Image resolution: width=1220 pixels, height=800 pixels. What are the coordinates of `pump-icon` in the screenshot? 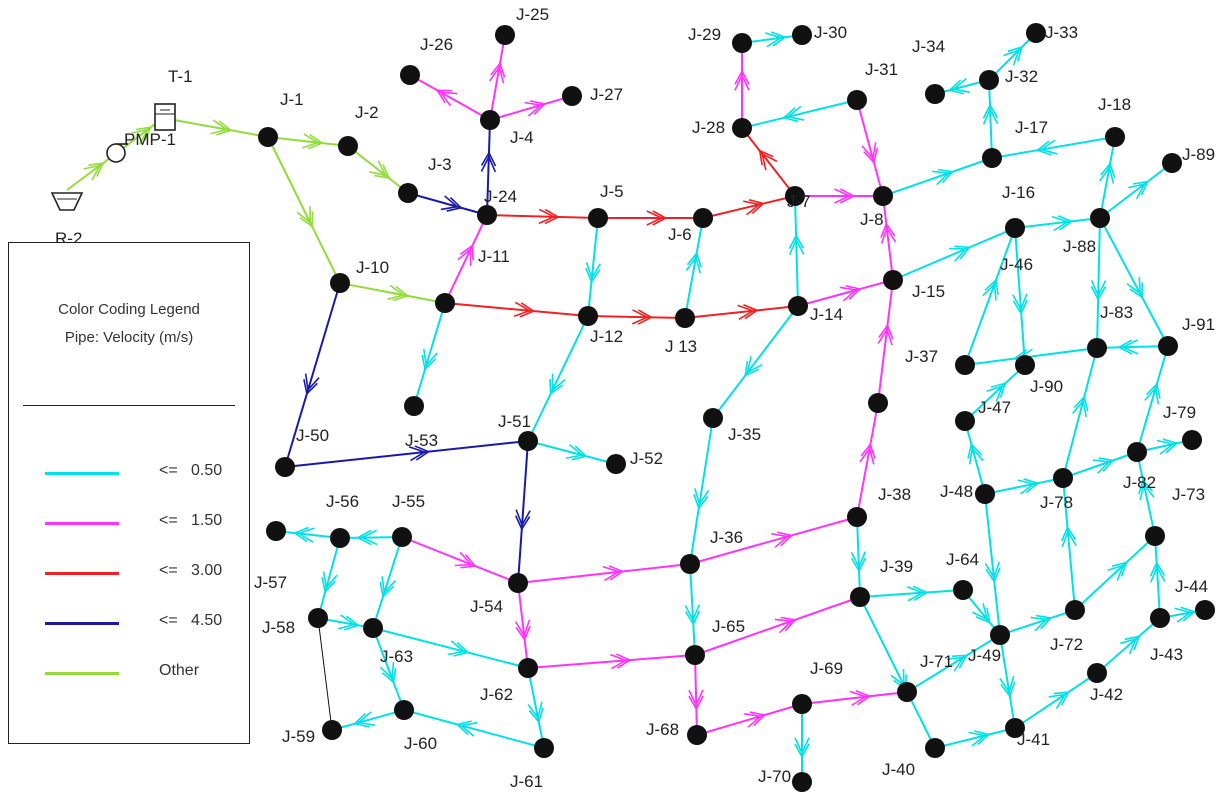 It's located at (117, 153).